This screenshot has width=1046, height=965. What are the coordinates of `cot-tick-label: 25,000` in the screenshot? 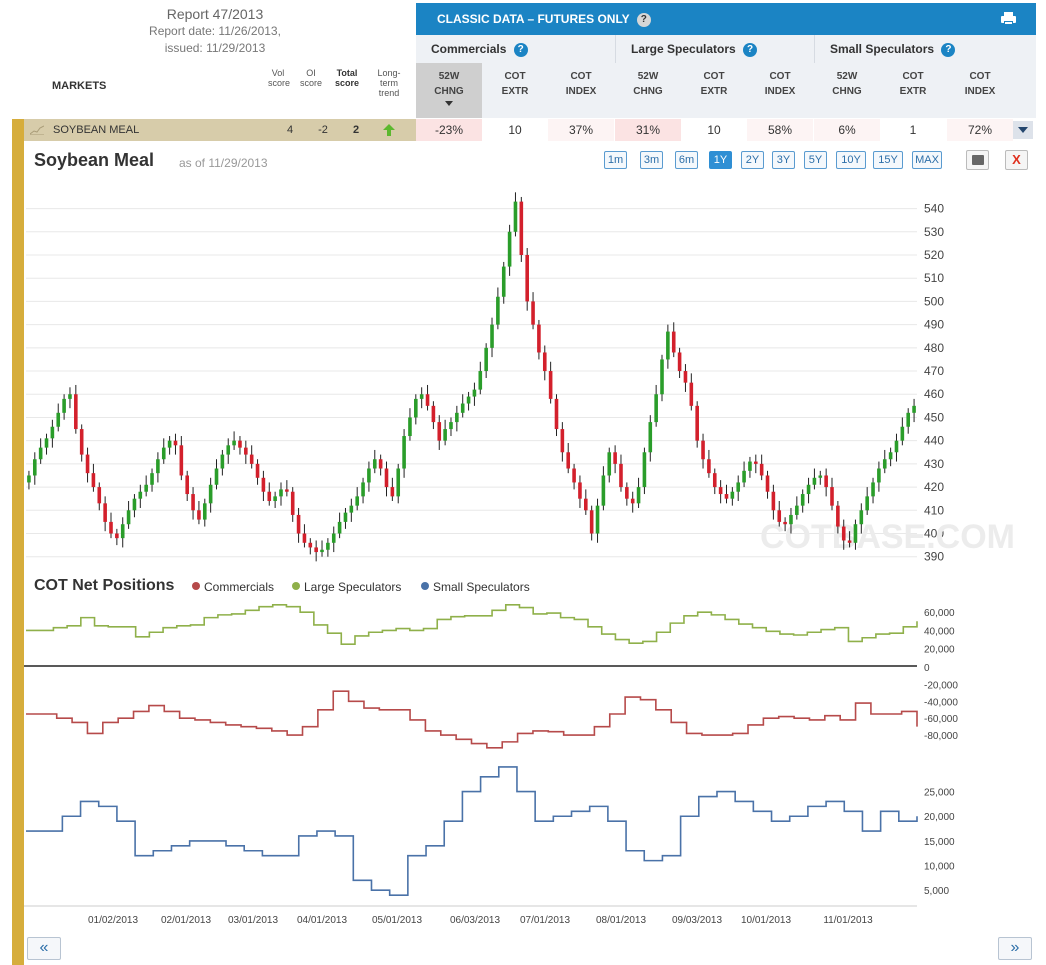 It's located at (939, 793).